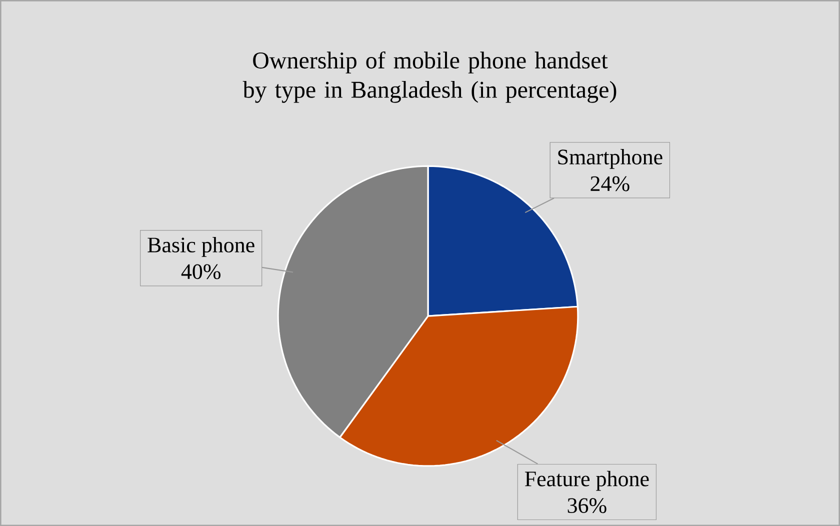  Describe the element at coordinates (586, 480) in the screenshot. I see `slice-label: Feature phone` at that location.